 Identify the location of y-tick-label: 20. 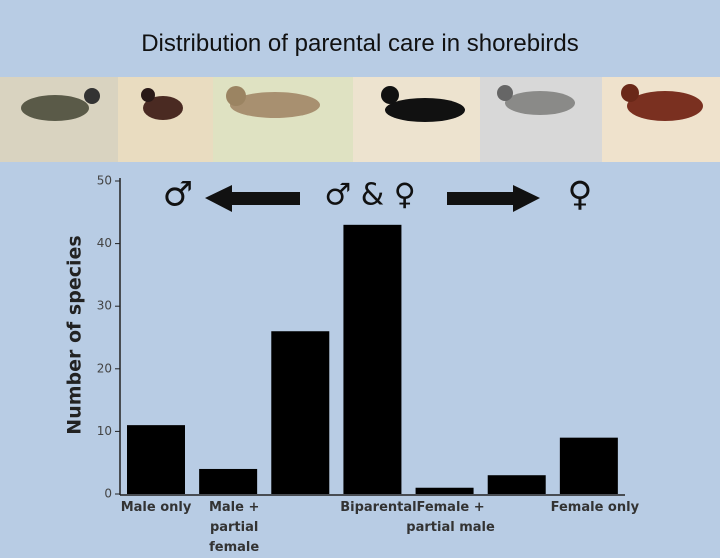
(104, 368).